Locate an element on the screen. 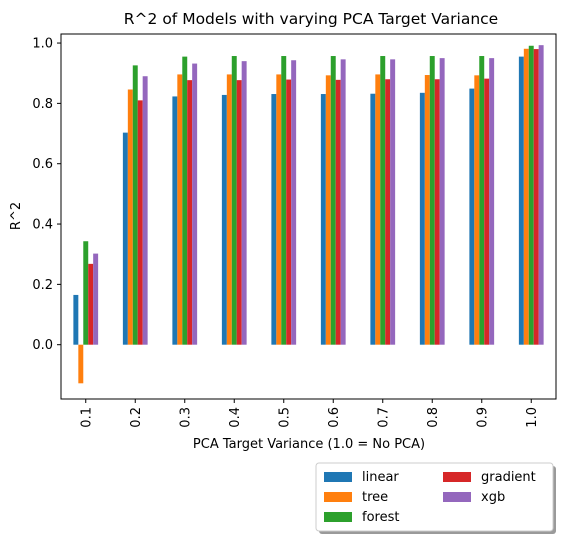 The width and height of the screenshot is (567, 541). bar-linear-0.3 is located at coordinates (175, 220).